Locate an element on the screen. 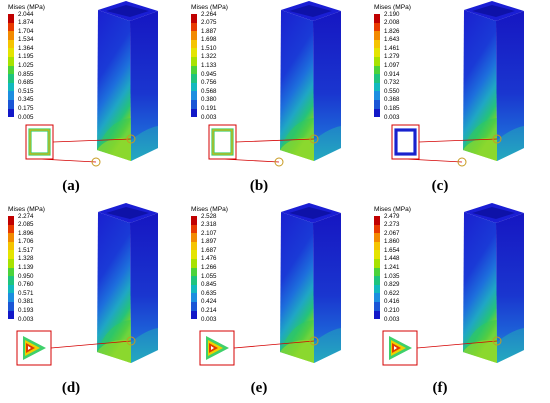 Image resolution: width=550 pixels, height=403 pixels. legend-tick-label: 2.264 is located at coordinates (209, 14).